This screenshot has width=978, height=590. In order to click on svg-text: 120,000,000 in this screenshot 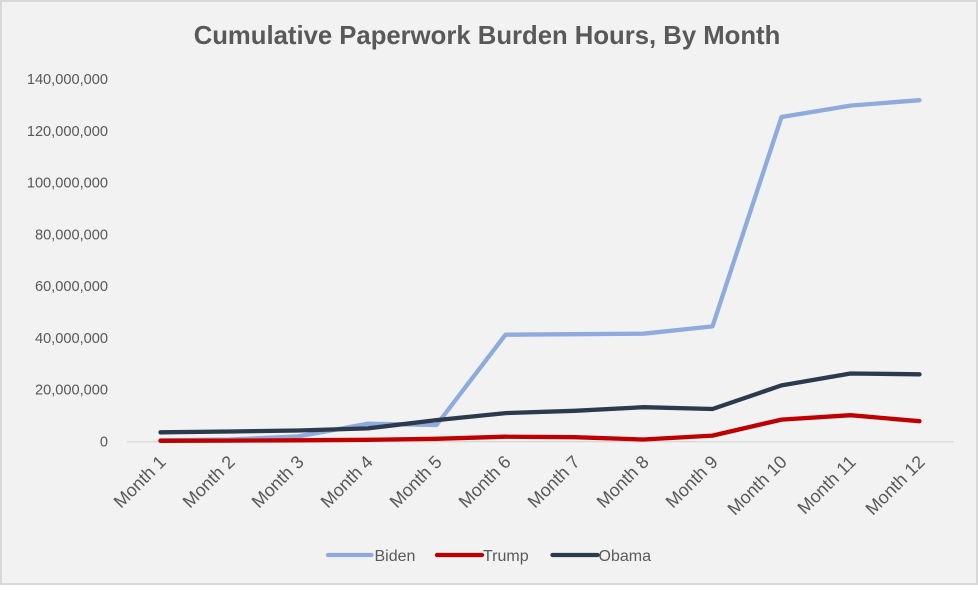, I will do `click(67, 132)`.